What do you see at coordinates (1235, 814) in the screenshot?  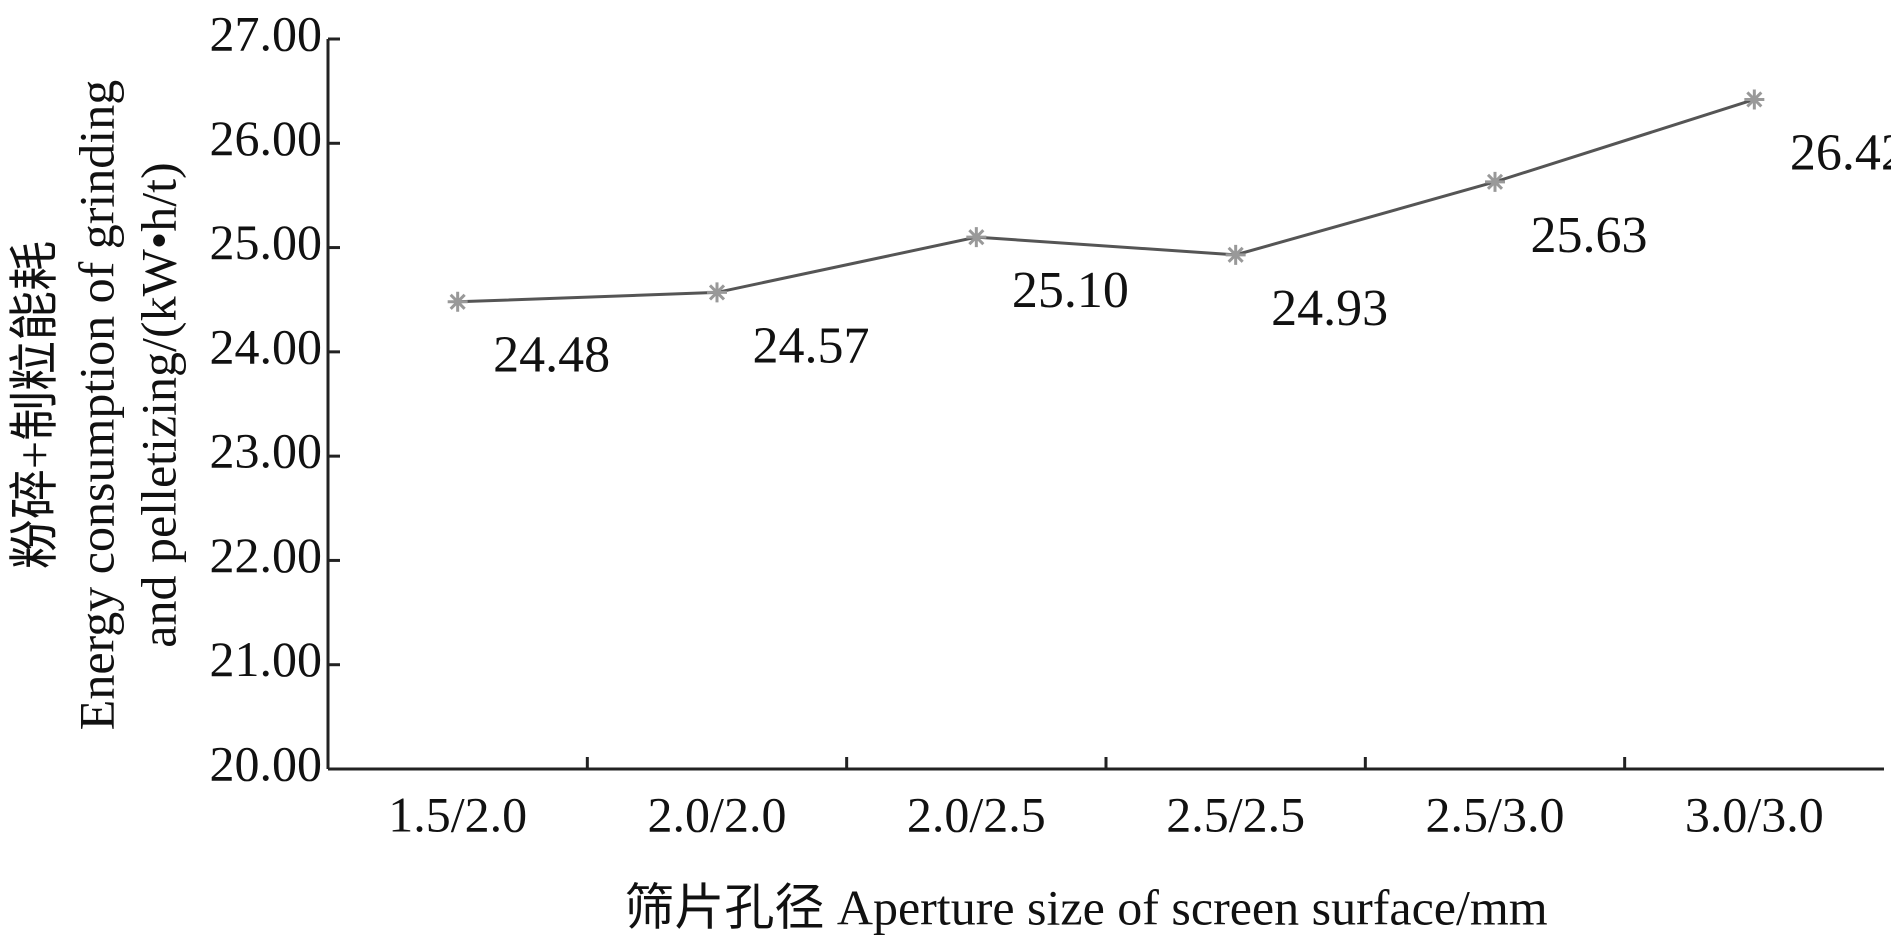 I see `x-tick-label: 2.5/2.5` at bounding box center [1235, 814].